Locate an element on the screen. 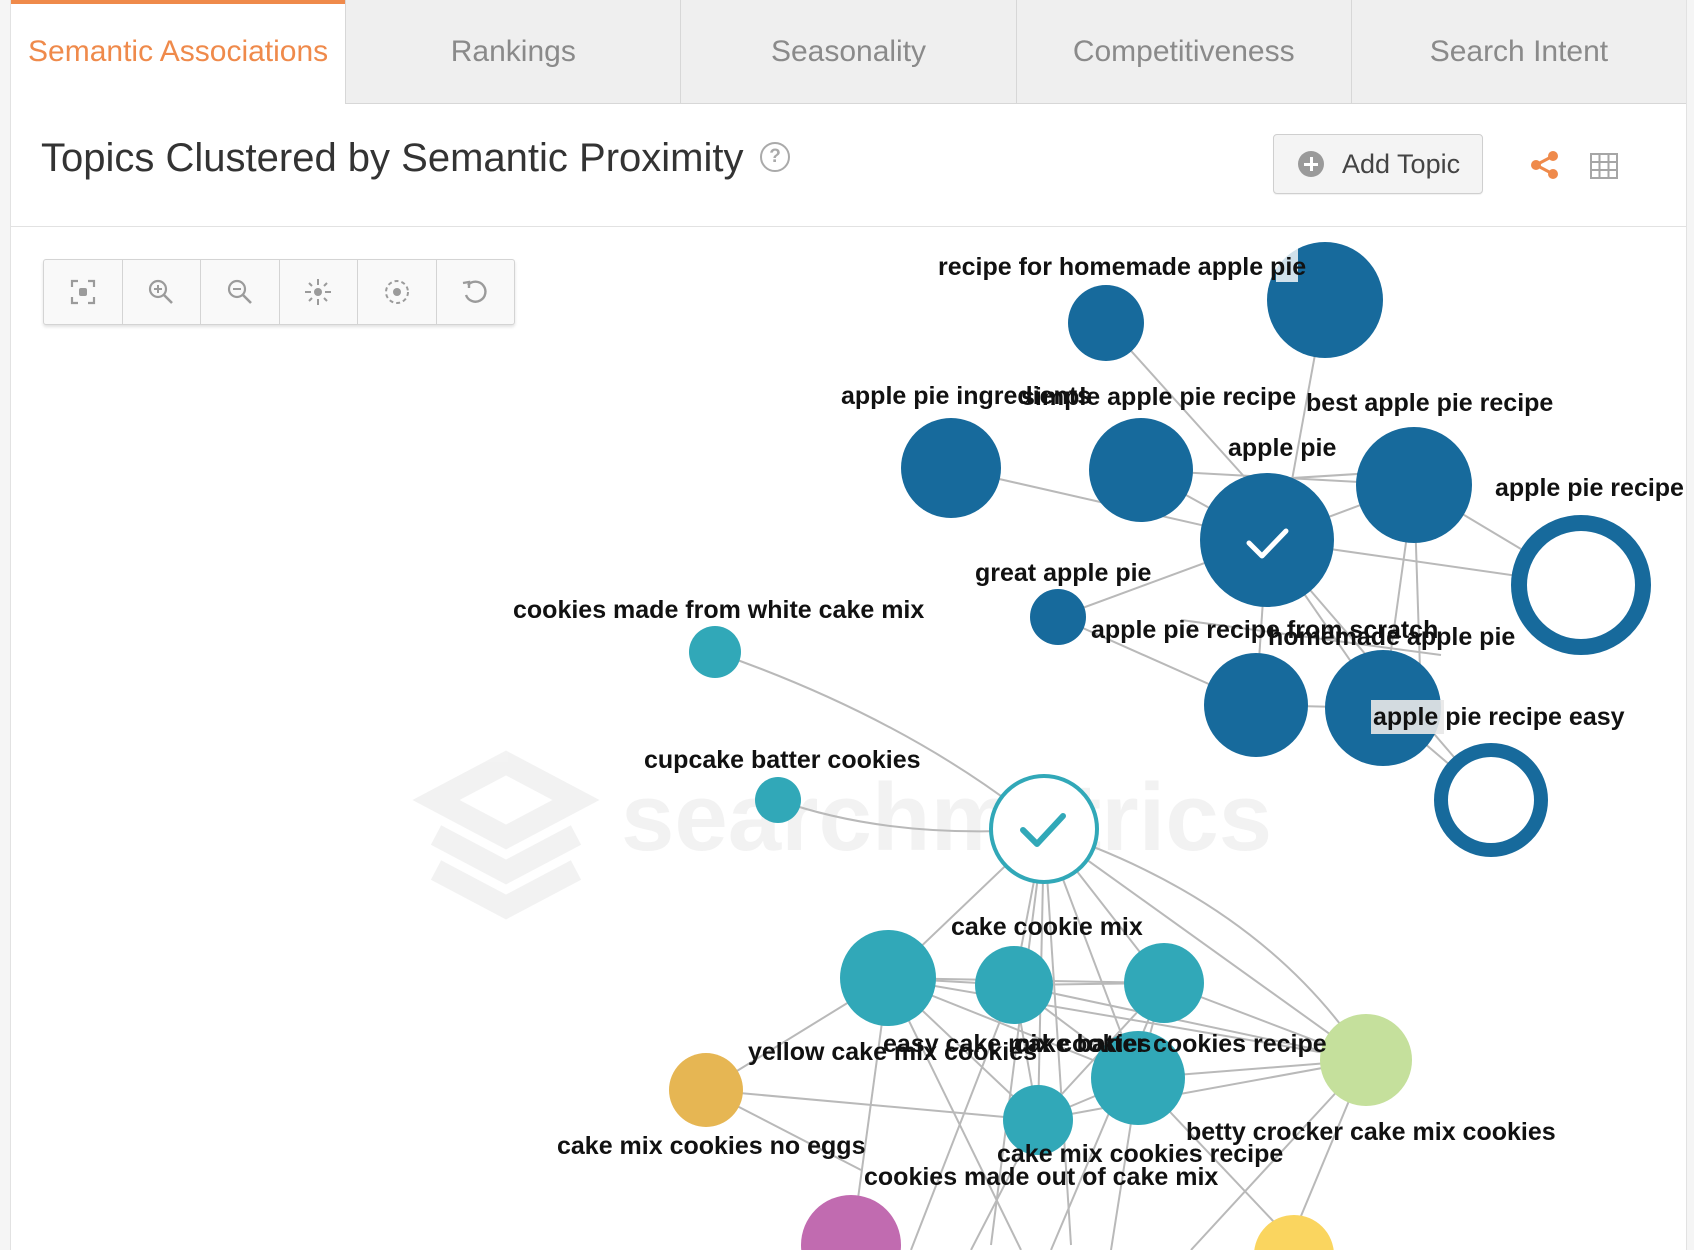  node-recipe-homemade-apple-pie is located at coordinates (1106, 323).